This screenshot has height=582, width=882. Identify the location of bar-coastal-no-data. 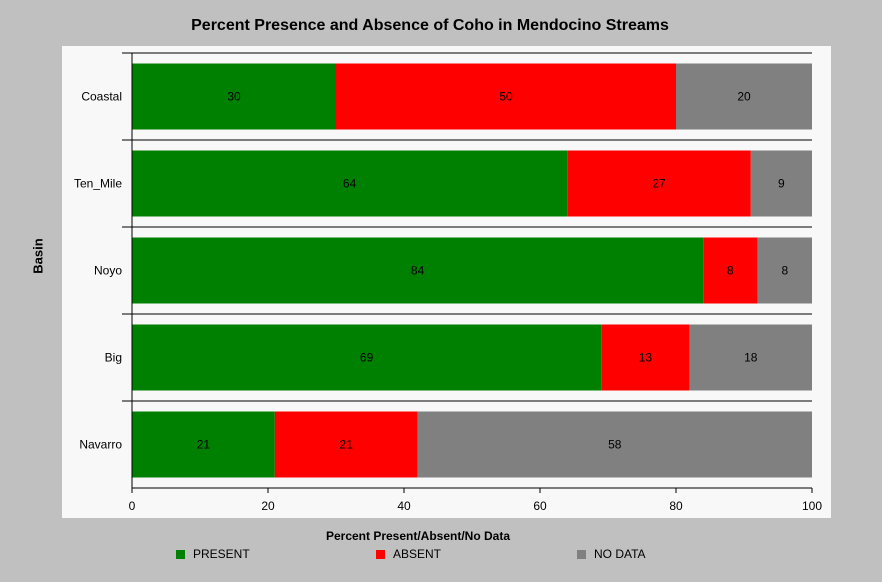
(744, 96).